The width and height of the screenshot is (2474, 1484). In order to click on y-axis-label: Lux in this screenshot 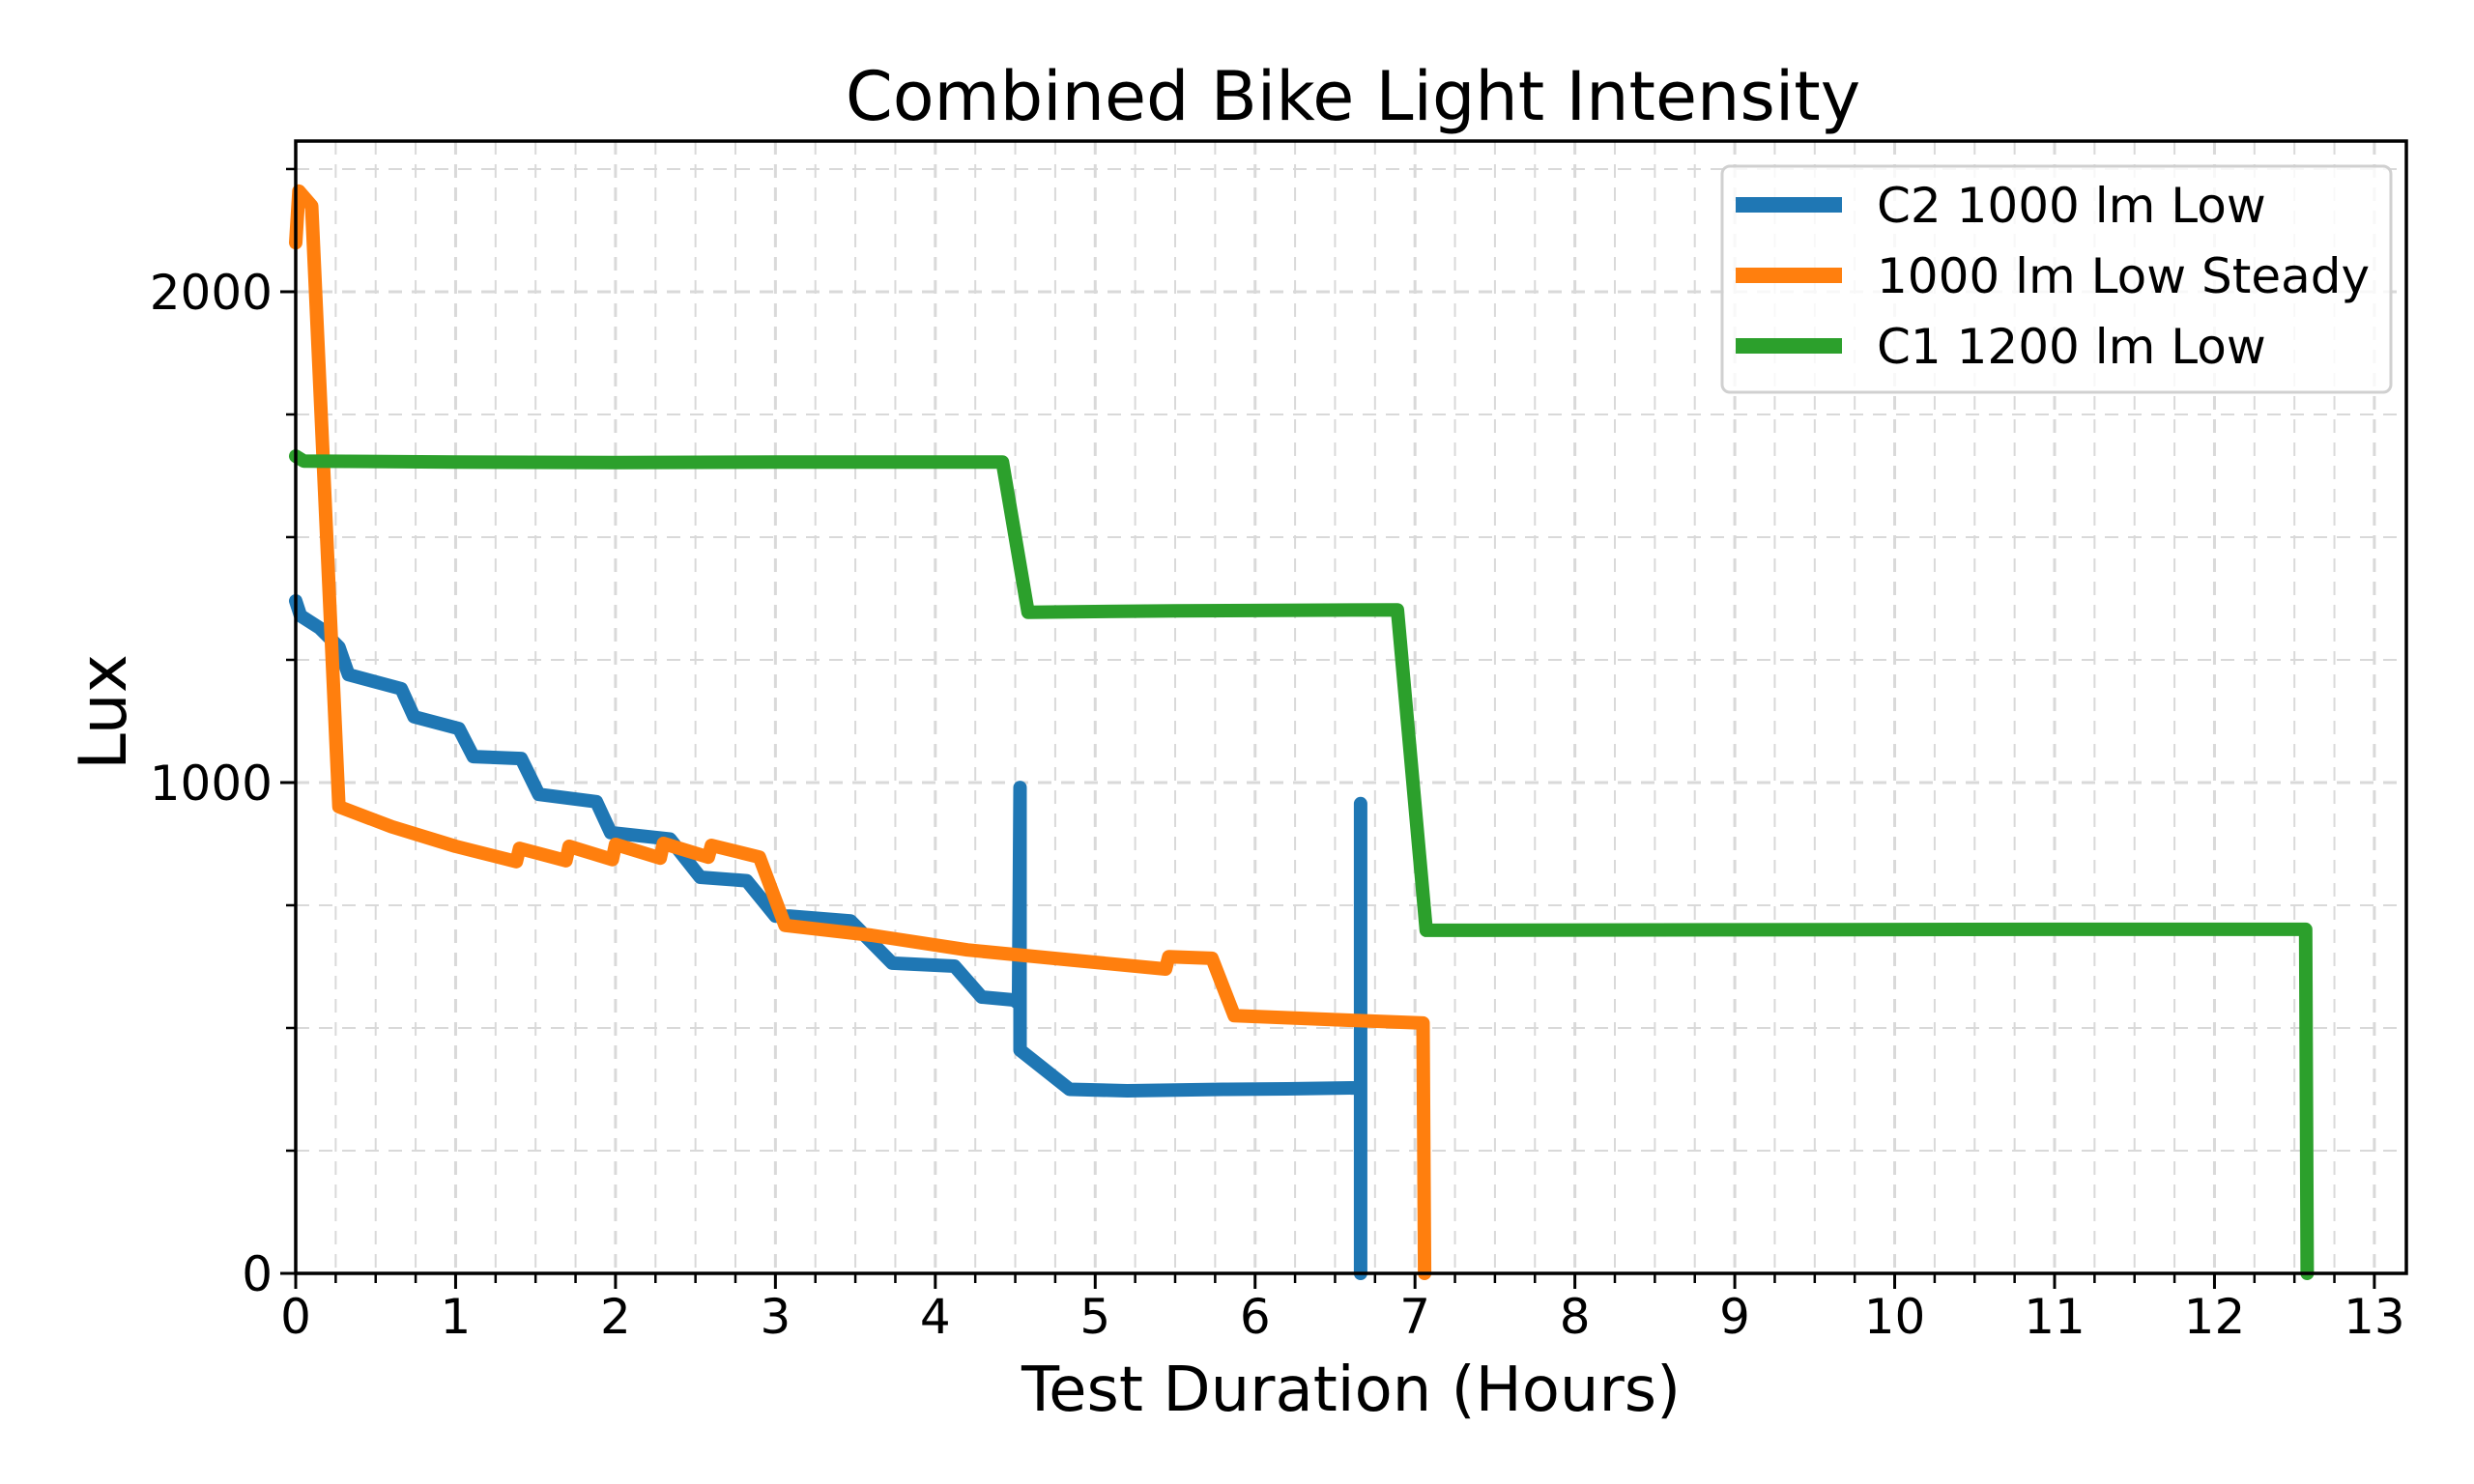, I will do `click(104, 712)`.